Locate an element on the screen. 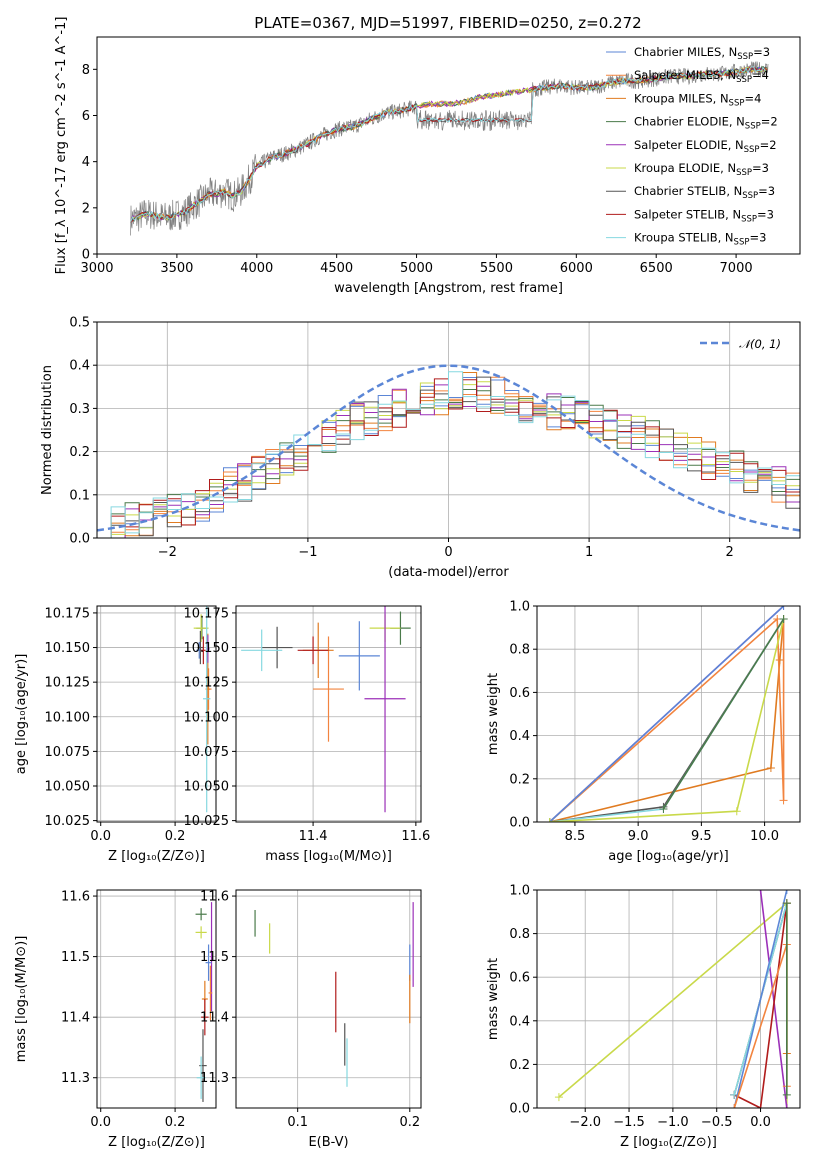  x-axis-label: age [log₁₀(age/yr)] is located at coordinates (668, 856).